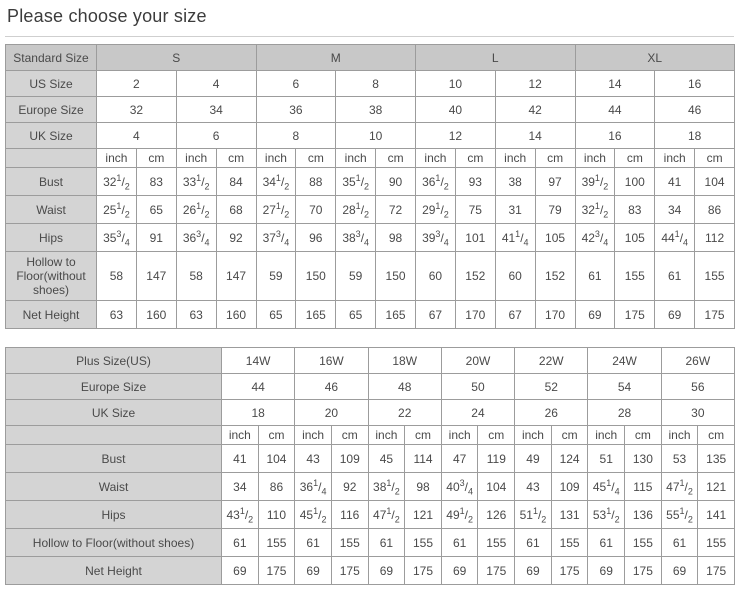  Describe the element at coordinates (276, 276) in the screenshot. I see `measurement-cell: 59` at that location.